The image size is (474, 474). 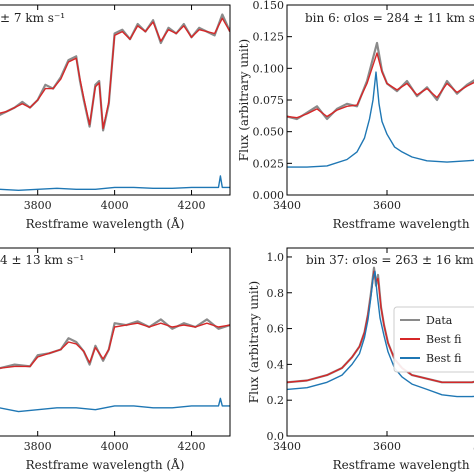 What do you see at coordinates (269, 100) in the screenshot?
I see `y-tick-label: 0.075` at bounding box center [269, 100].